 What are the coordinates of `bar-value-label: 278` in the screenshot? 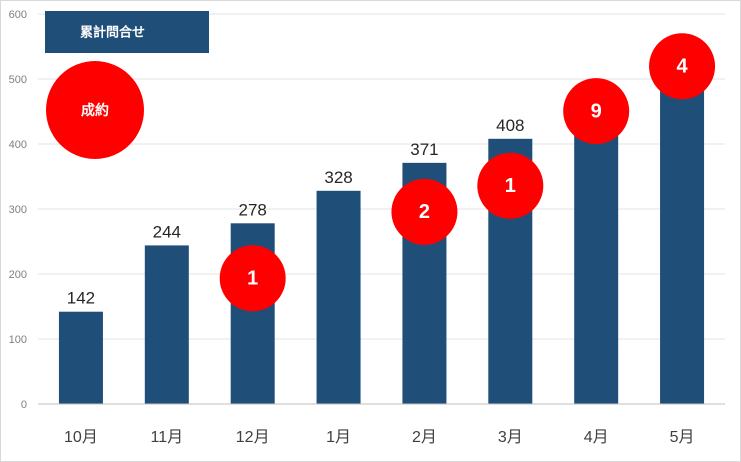 It's located at (253, 209).